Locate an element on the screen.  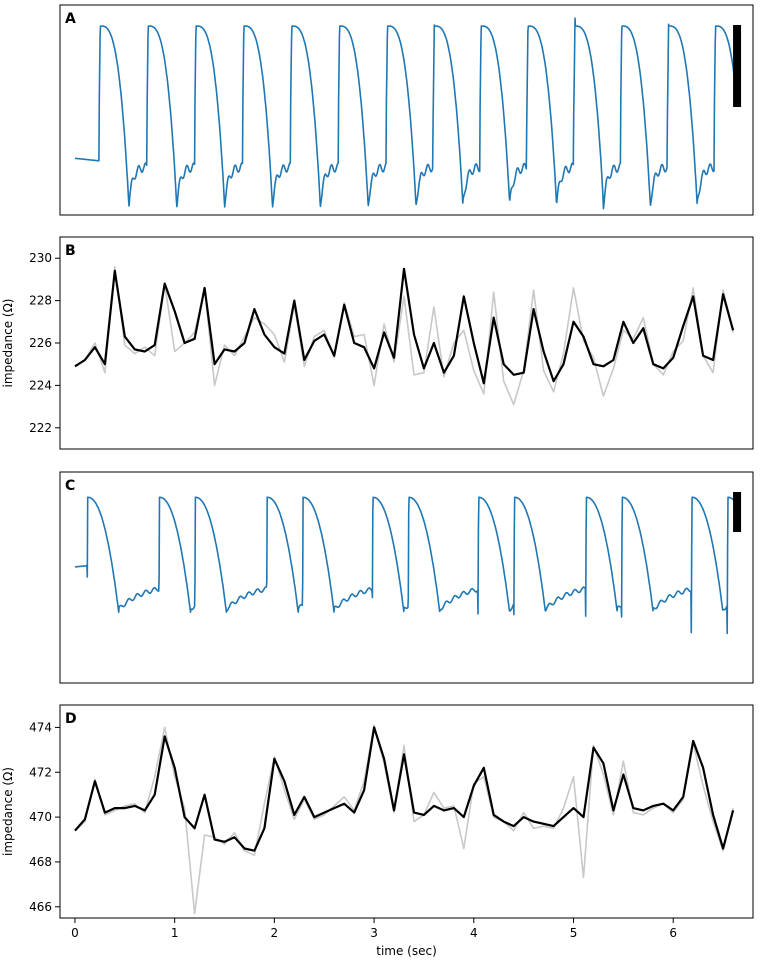
panel-c-scale-bar is located at coordinates (737, 512).